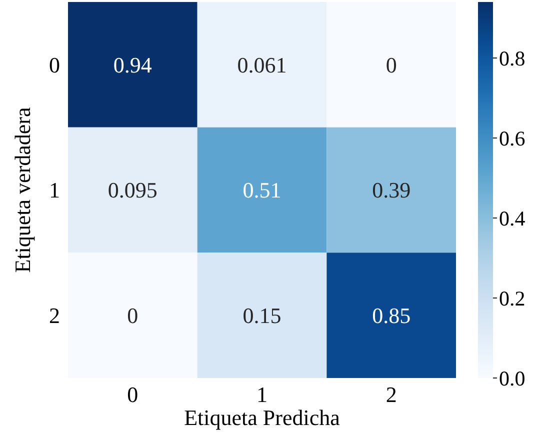 The image size is (538, 434). What do you see at coordinates (512, 218) in the screenshot?
I see `color-bar-label: 0.4` at bounding box center [512, 218].